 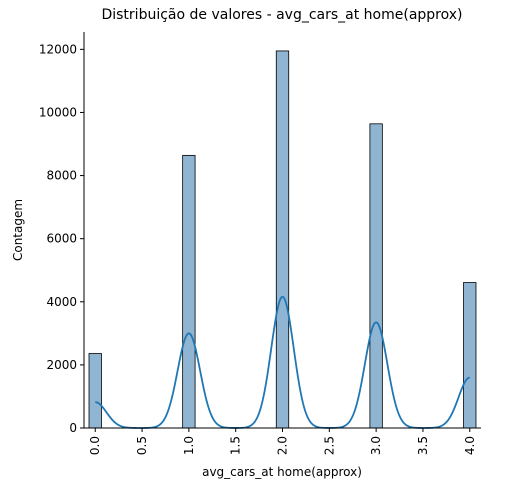 What do you see at coordinates (61, 176) in the screenshot?
I see `y-tick-label-4: 8000` at bounding box center [61, 176].